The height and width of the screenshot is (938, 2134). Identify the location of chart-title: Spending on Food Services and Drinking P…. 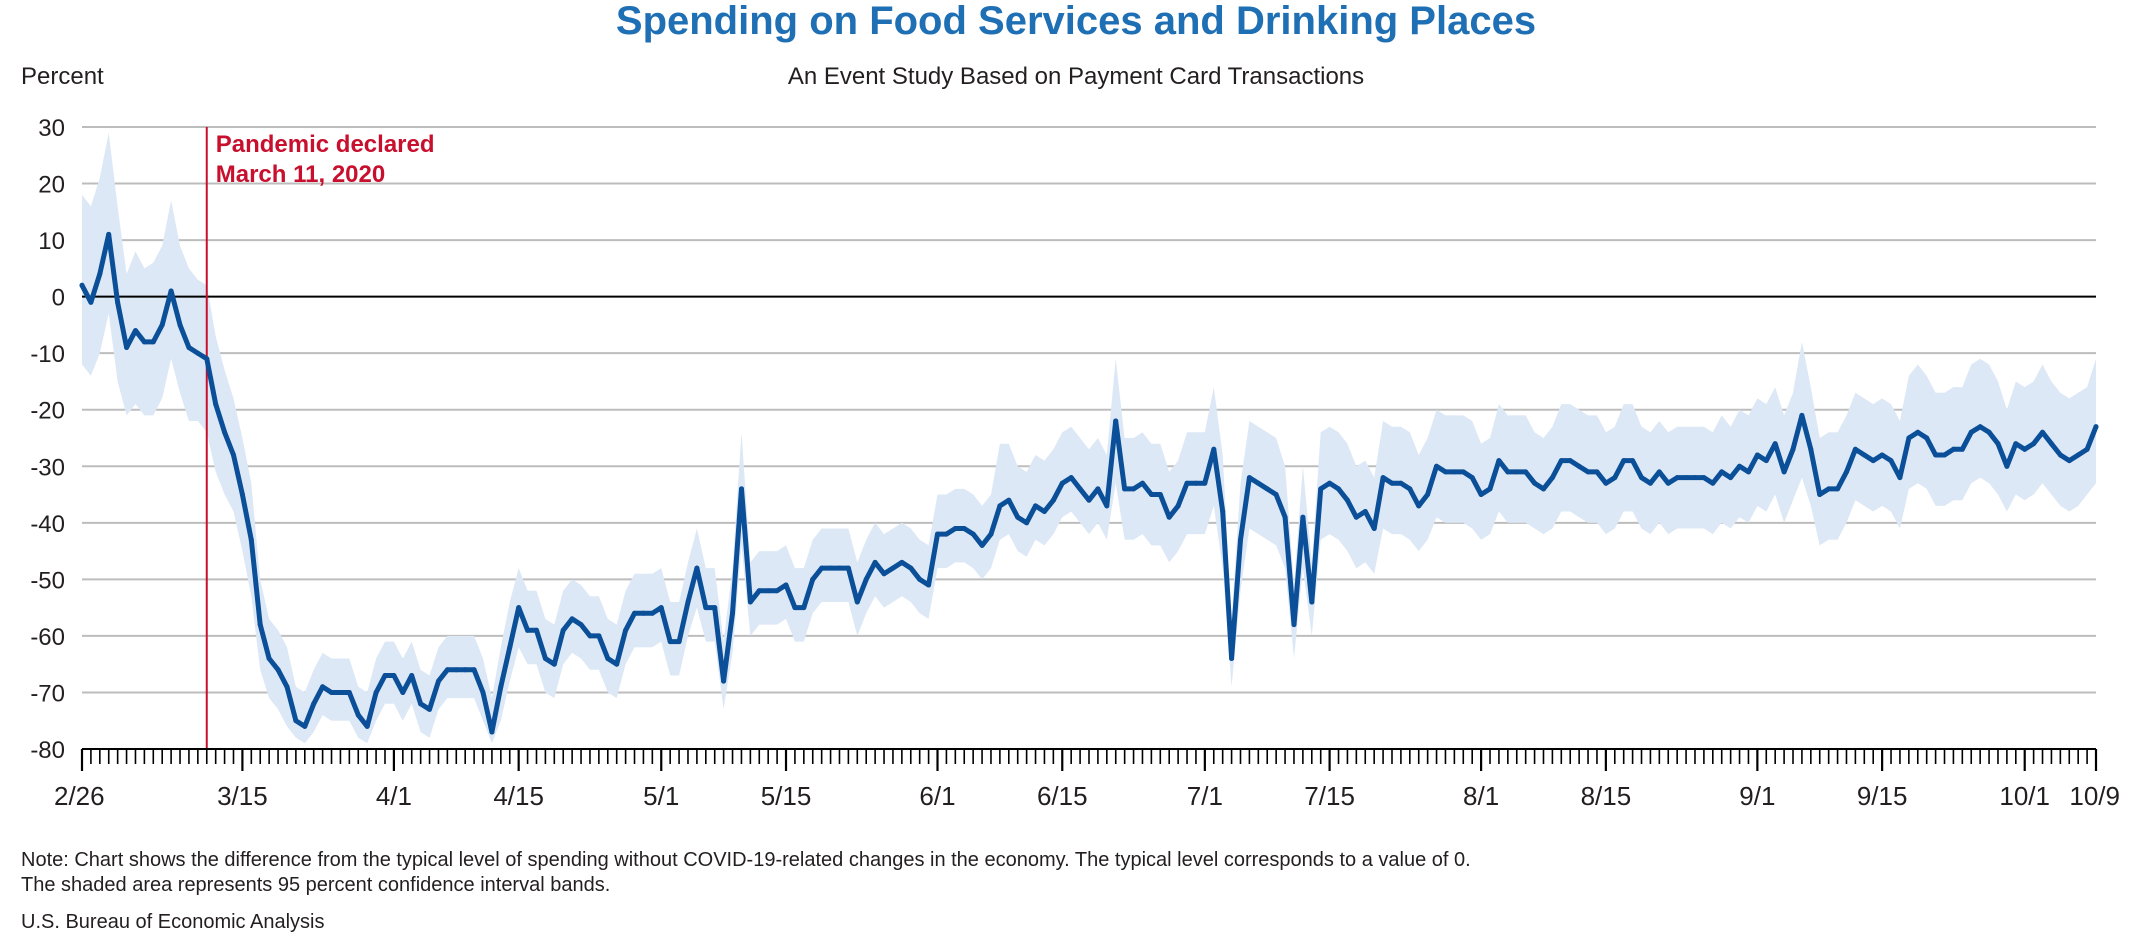
(1076, 21).